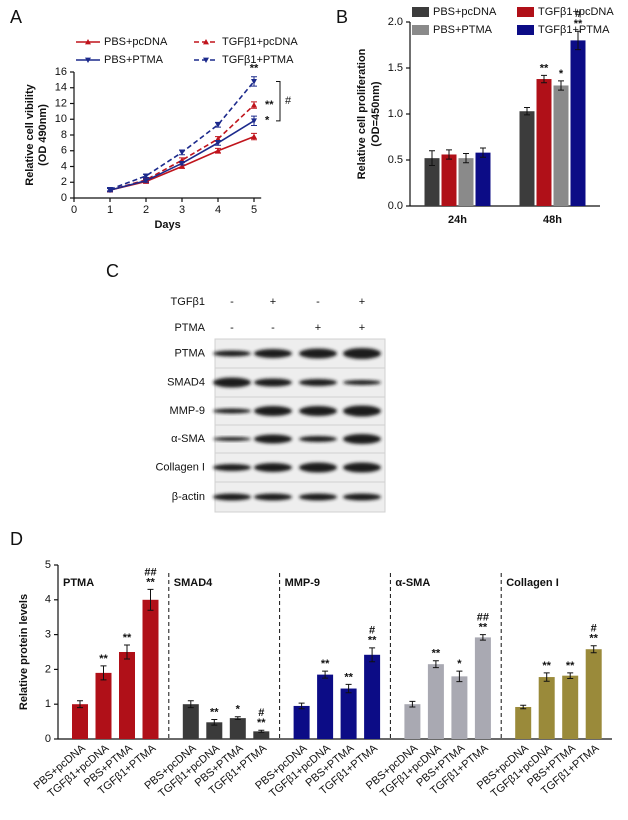  Describe the element at coordinates (254, 210) in the screenshot. I see `x-tick-label: 5` at that location.